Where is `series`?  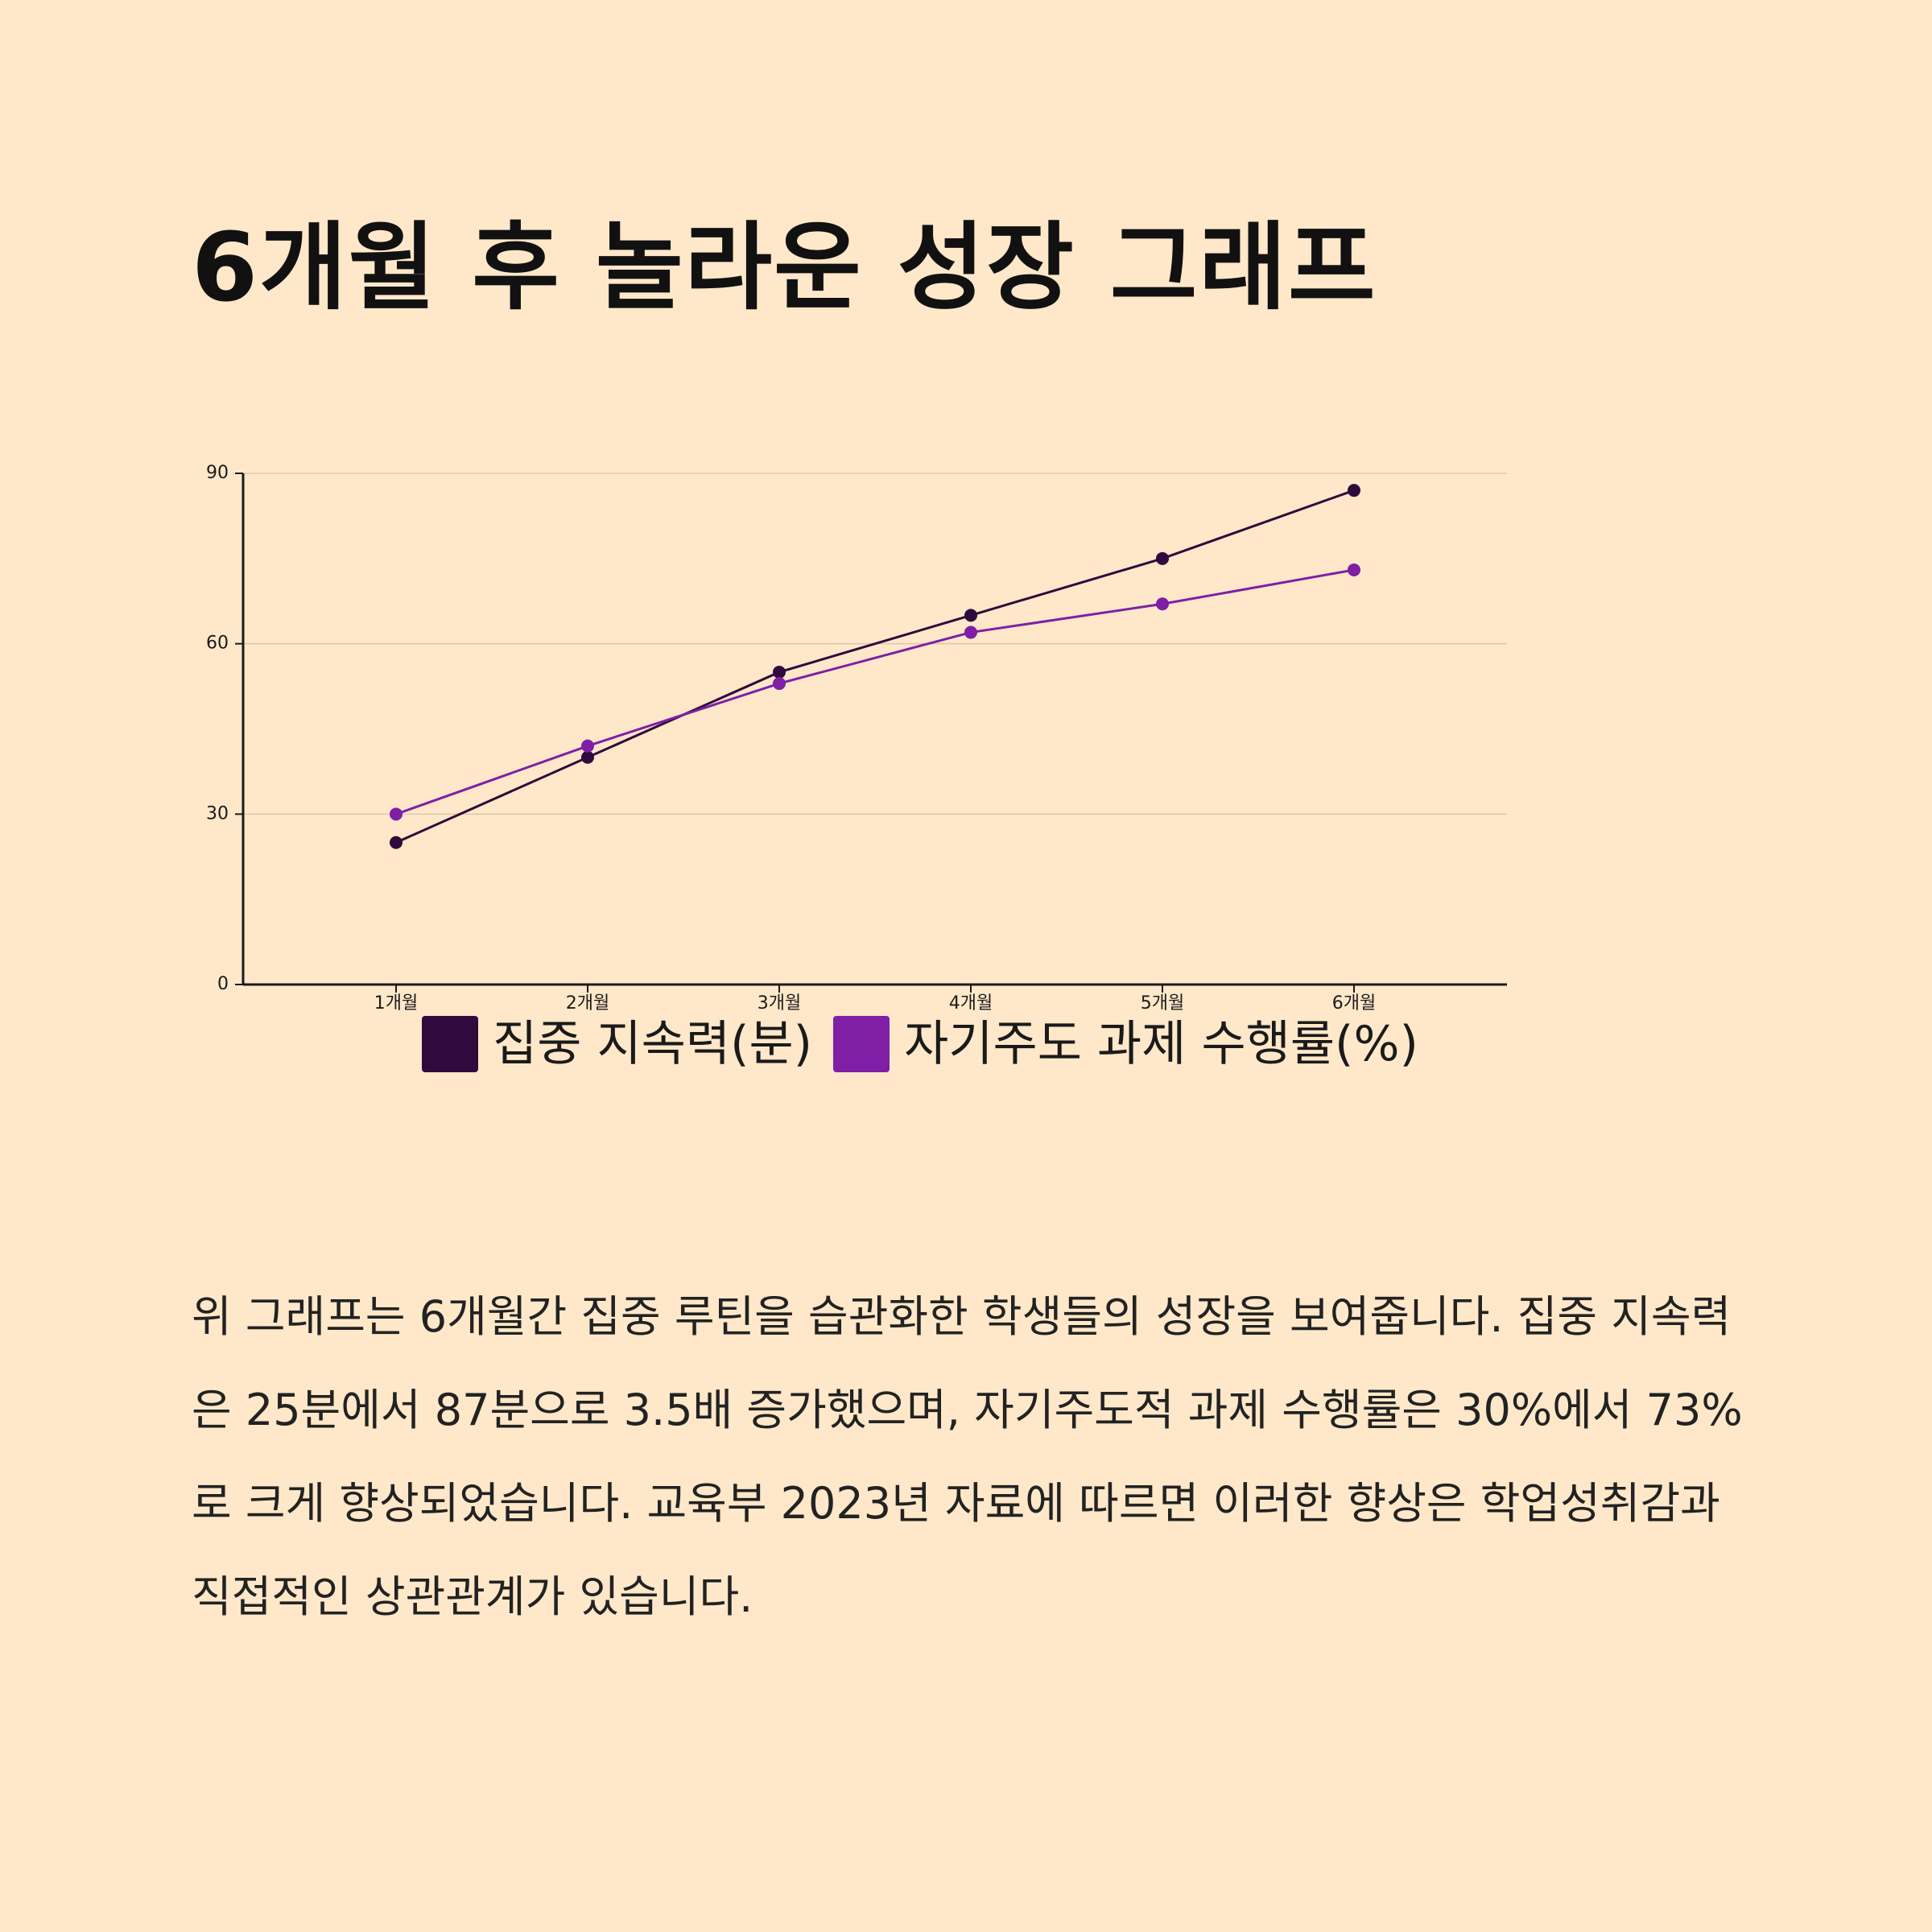 series is located at coordinates (875, 666).